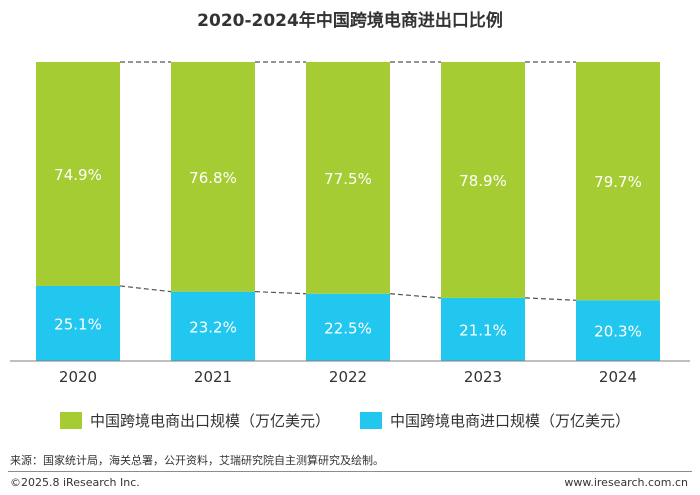 This screenshot has height=495, width=700. Describe the element at coordinates (71, 420) in the screenshot. I see `legend-swatch-export` at that location.